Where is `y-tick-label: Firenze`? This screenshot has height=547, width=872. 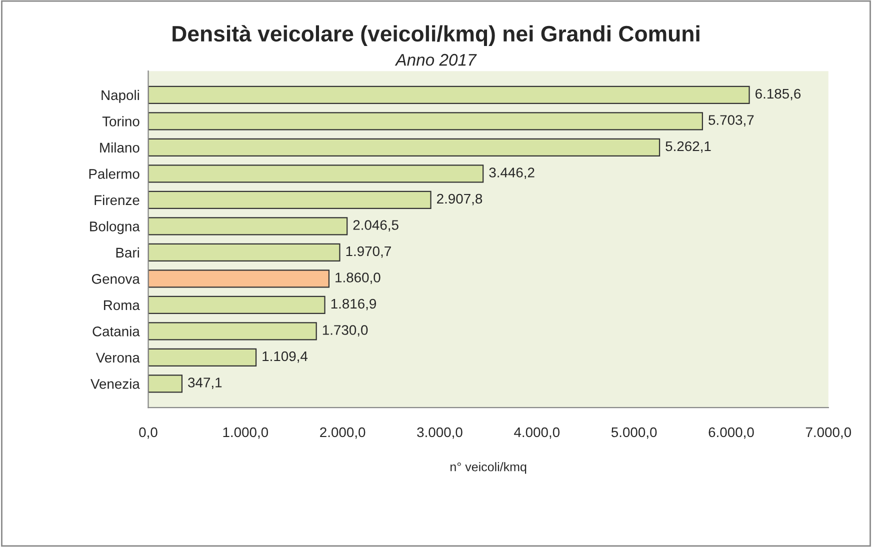
y-tick-label: Firenze is located at coordinates (117, 200).